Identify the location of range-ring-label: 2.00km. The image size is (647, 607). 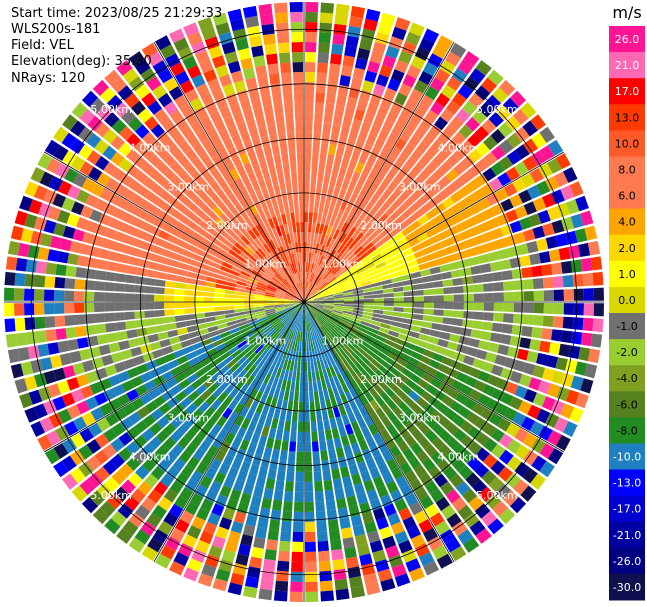
(381, 379).